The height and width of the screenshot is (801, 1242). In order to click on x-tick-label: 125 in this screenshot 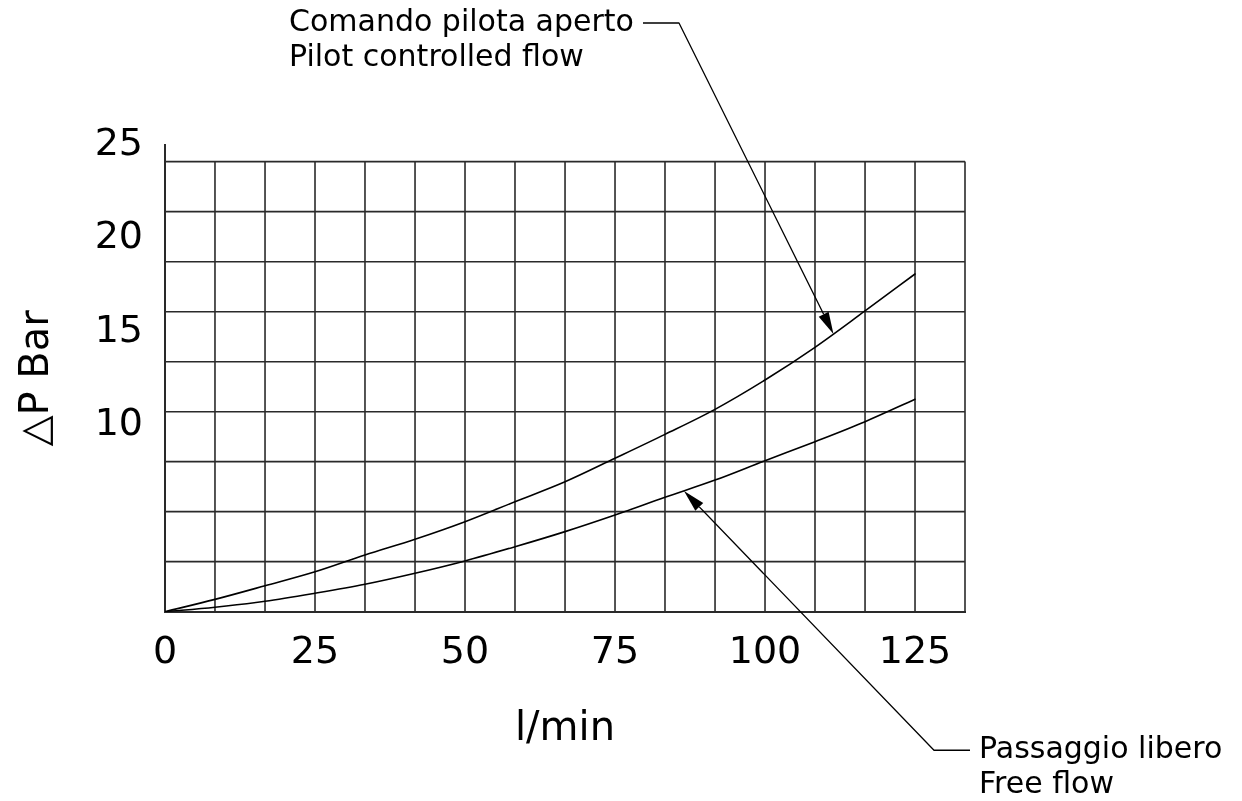, I will do `click(915, 650)`.